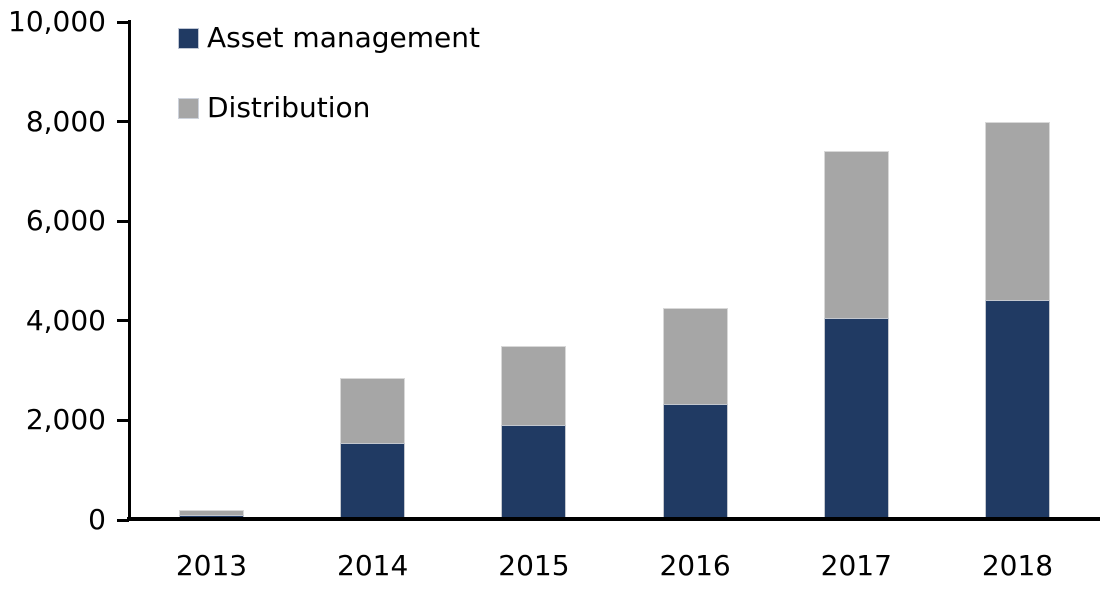 This screenshot has width=1102, height=594. Describe the element at coordinates (1017, 565) in the screenshot. I see `x-tick-label: 2018` at that location.